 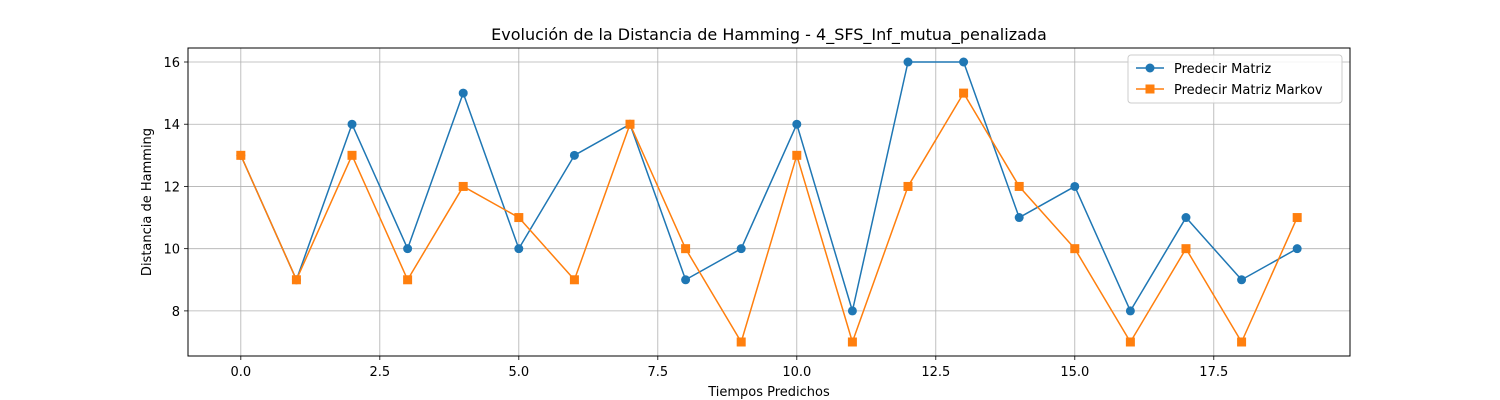 What do you see at coordinates (1248, 90) in the screenshot?
I see `legend-label: Predecir Matriz Markov` at bounding box center [1248, 90].